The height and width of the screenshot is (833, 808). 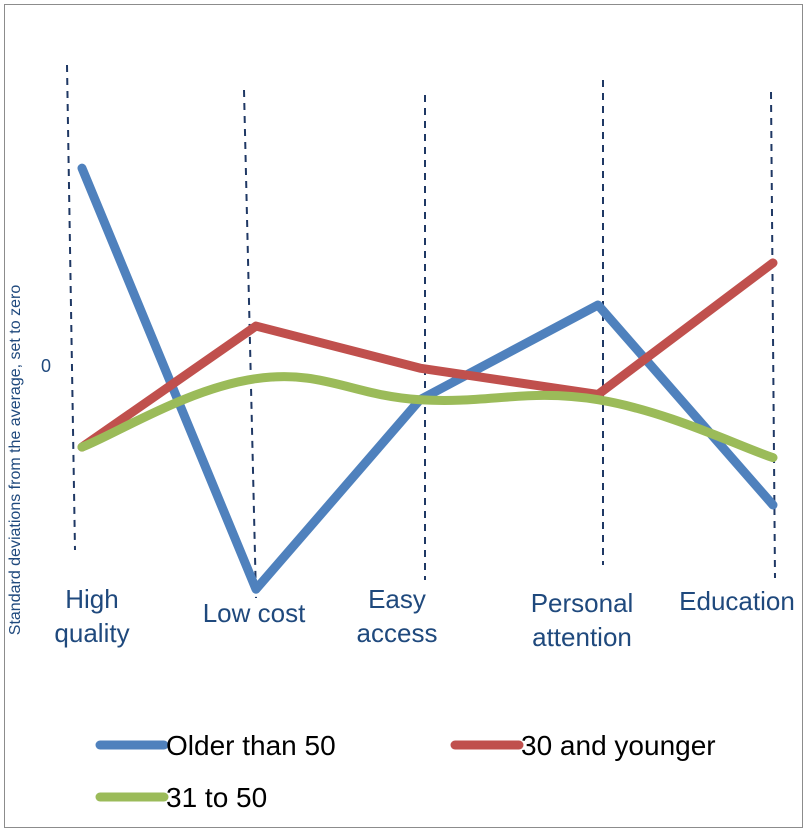 What do you see at coordinates (397, 633) in the screenshot?
I see `category-label-line: access` at bounding box center [397, 633].